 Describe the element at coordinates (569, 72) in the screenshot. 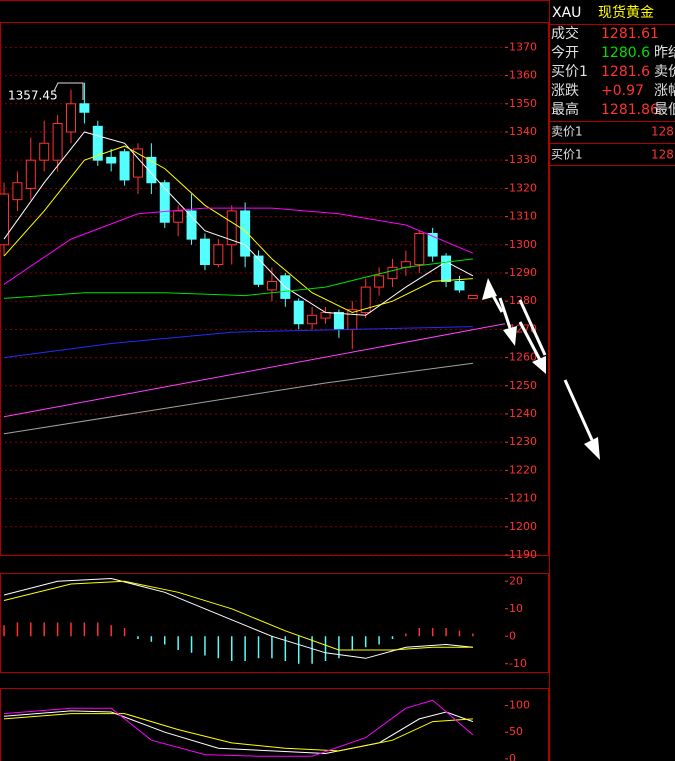

I see `quote-label: 买价1` at that location.